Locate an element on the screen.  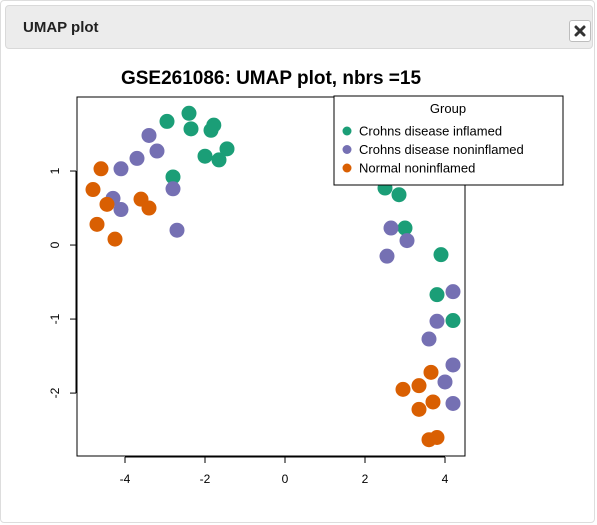
x-axis: -4 -2 0 2 4 is located at coordinates (284, 471).